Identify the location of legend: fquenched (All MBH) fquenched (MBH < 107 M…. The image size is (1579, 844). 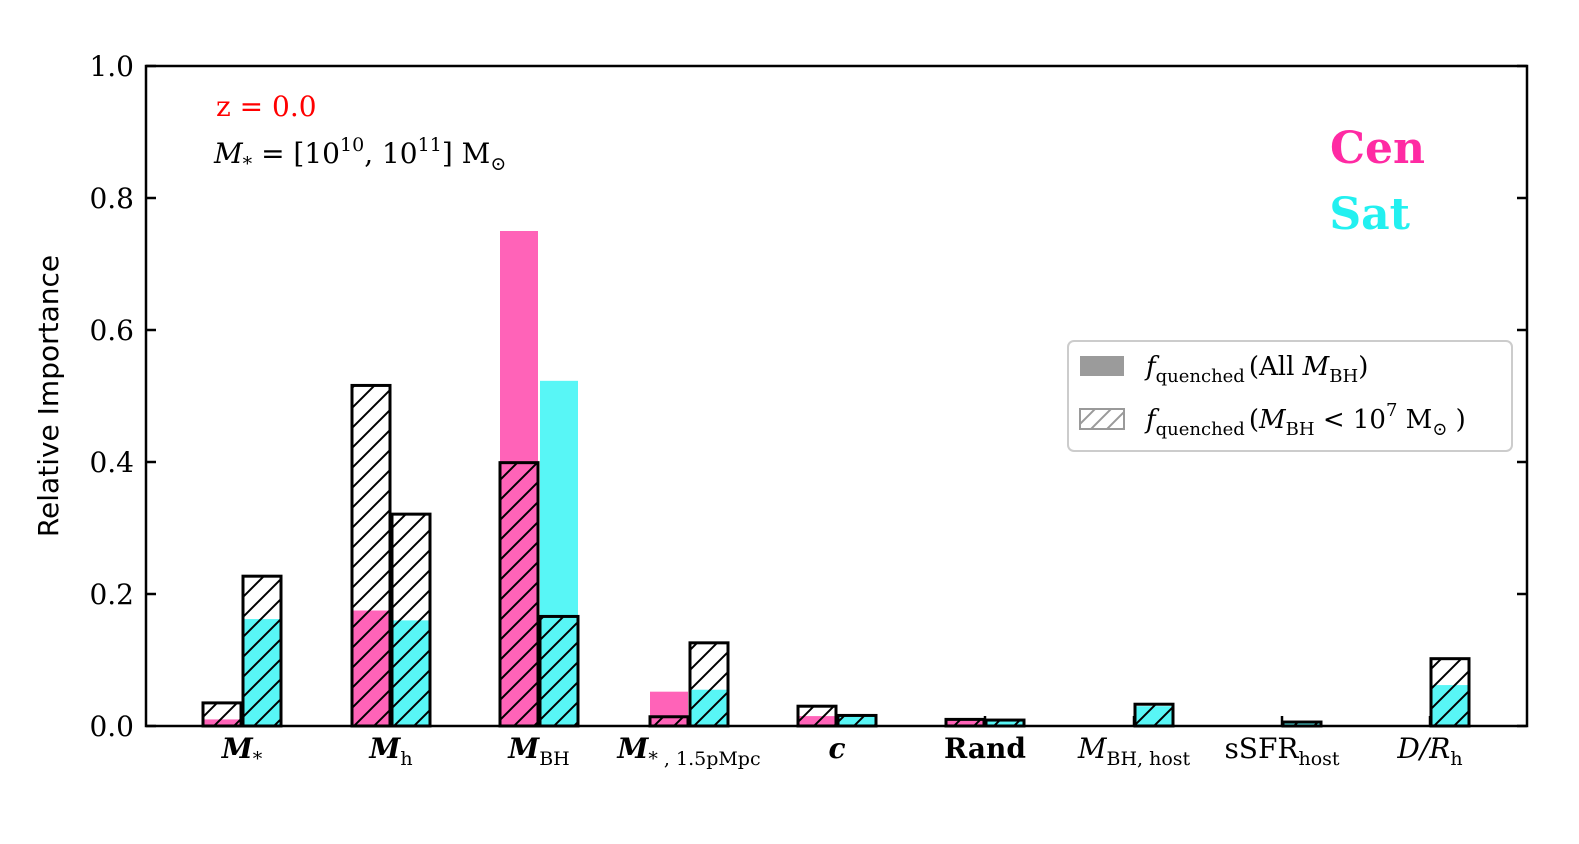
(1290, 396).